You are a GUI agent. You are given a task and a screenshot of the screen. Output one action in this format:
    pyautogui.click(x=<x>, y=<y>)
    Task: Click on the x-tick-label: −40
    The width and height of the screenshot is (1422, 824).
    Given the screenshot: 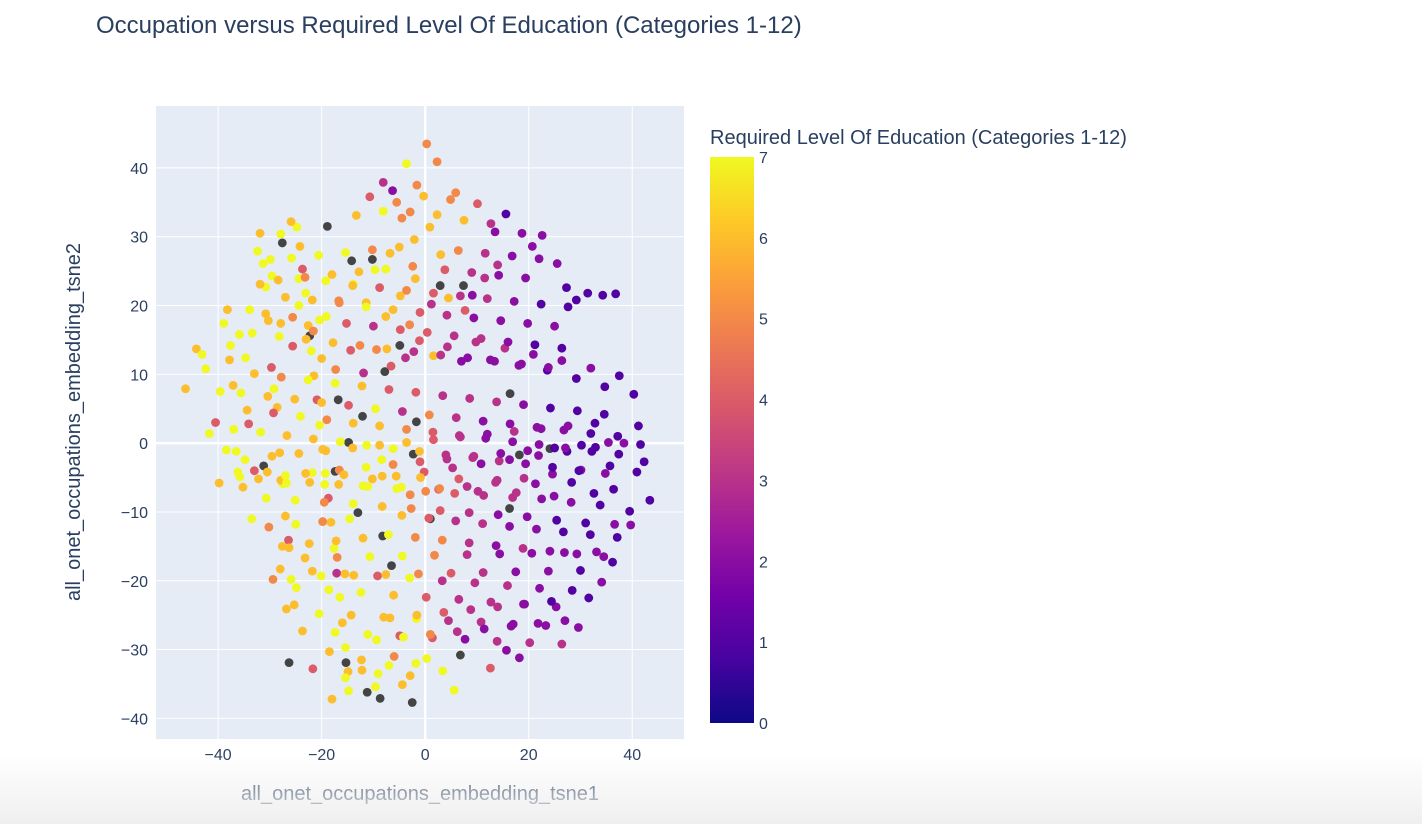 What is the action you would take?
    pyautogui.click(x=218, y=755)
    